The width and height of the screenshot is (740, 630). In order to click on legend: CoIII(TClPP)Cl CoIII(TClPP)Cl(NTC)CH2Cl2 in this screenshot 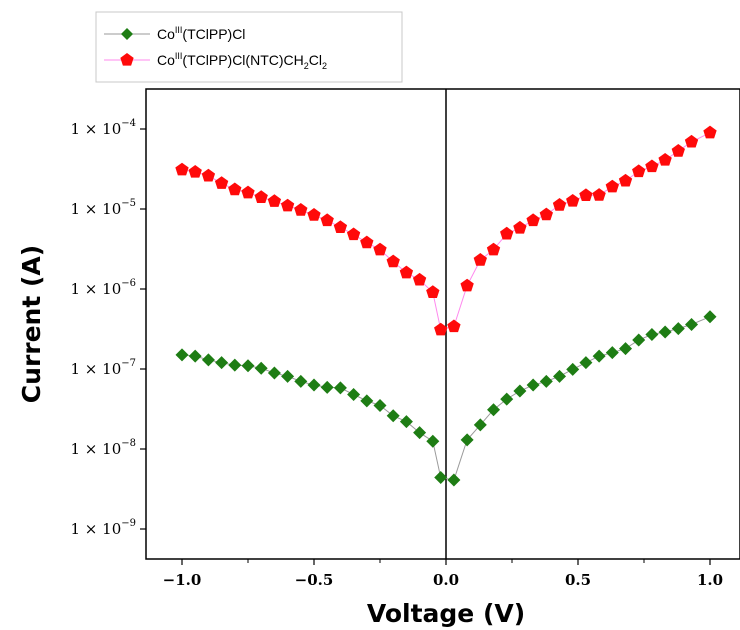, I will do `click(249, 47)`.